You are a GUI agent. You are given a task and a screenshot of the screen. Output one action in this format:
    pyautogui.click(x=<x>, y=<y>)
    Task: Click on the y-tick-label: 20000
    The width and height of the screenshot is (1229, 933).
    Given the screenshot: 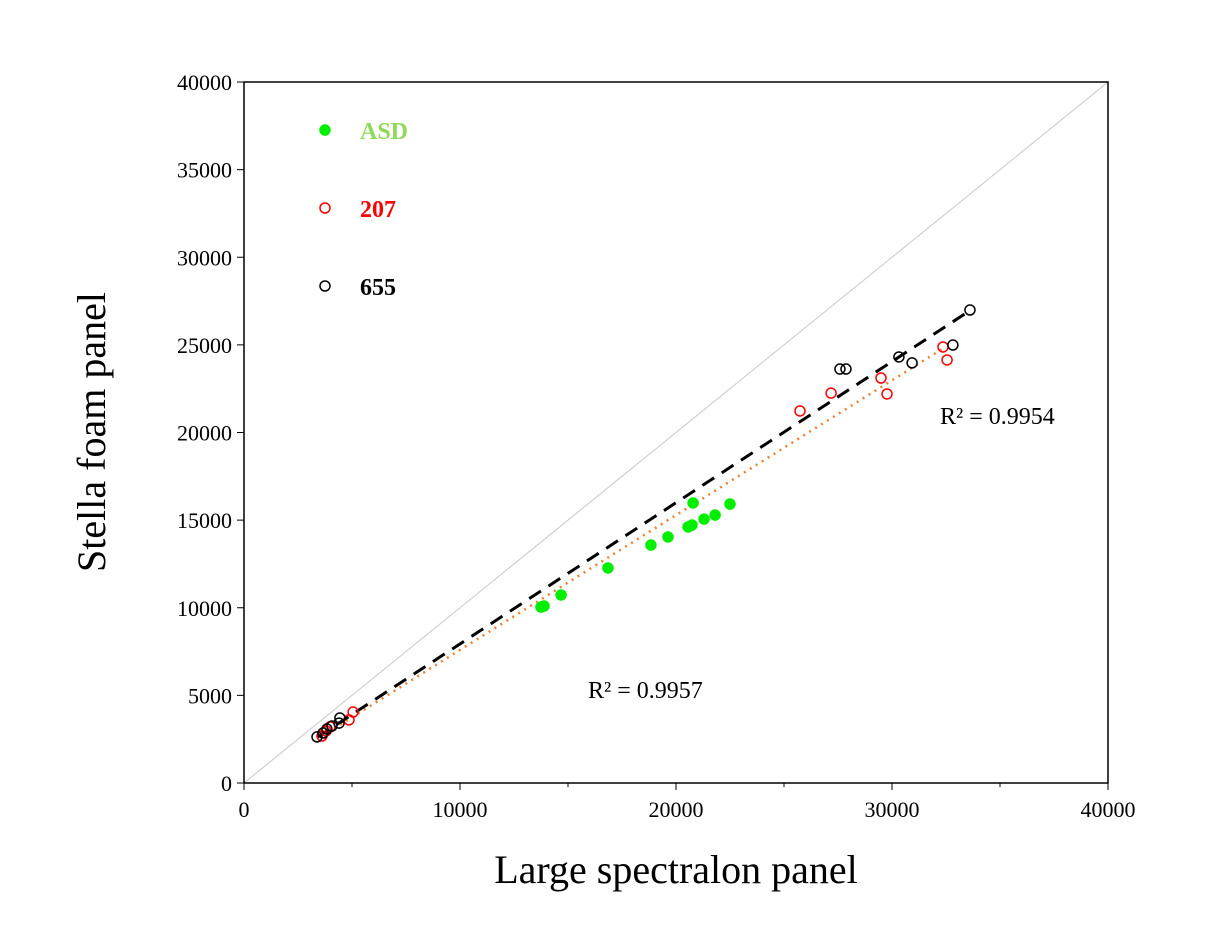 What is the action you would take?
    pyautogui.click(x=204, y=433)
    